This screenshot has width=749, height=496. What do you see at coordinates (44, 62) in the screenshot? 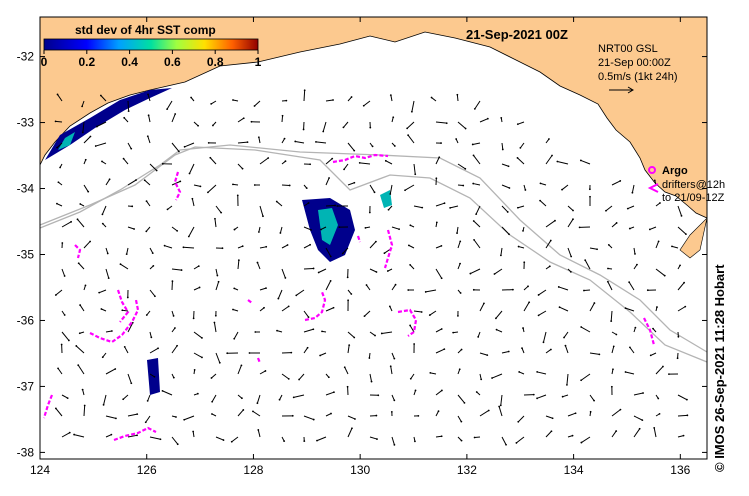
I see `colorbar-tick-label: 0` at bounding box center [44, 62].